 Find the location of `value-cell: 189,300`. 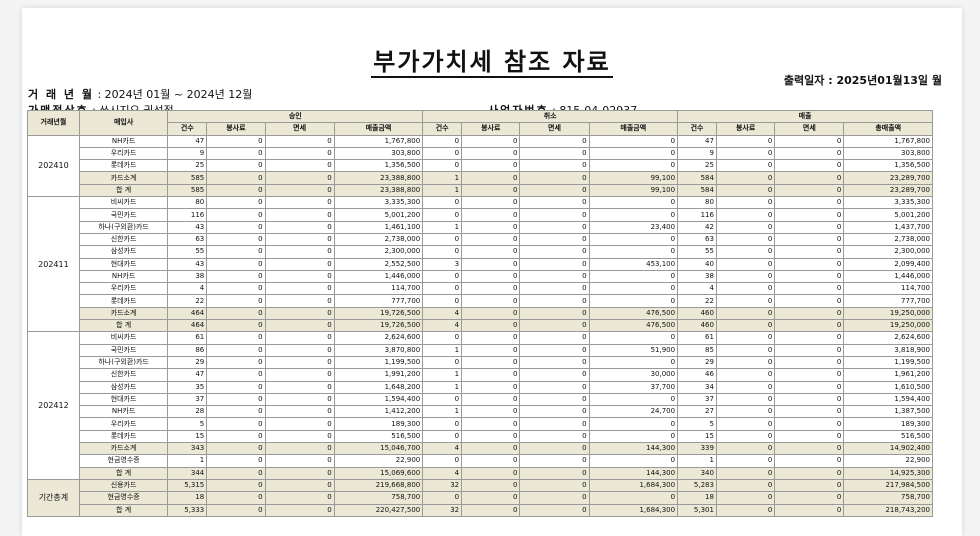

value-cell: 189,300 is located at coordinates (378, 424).